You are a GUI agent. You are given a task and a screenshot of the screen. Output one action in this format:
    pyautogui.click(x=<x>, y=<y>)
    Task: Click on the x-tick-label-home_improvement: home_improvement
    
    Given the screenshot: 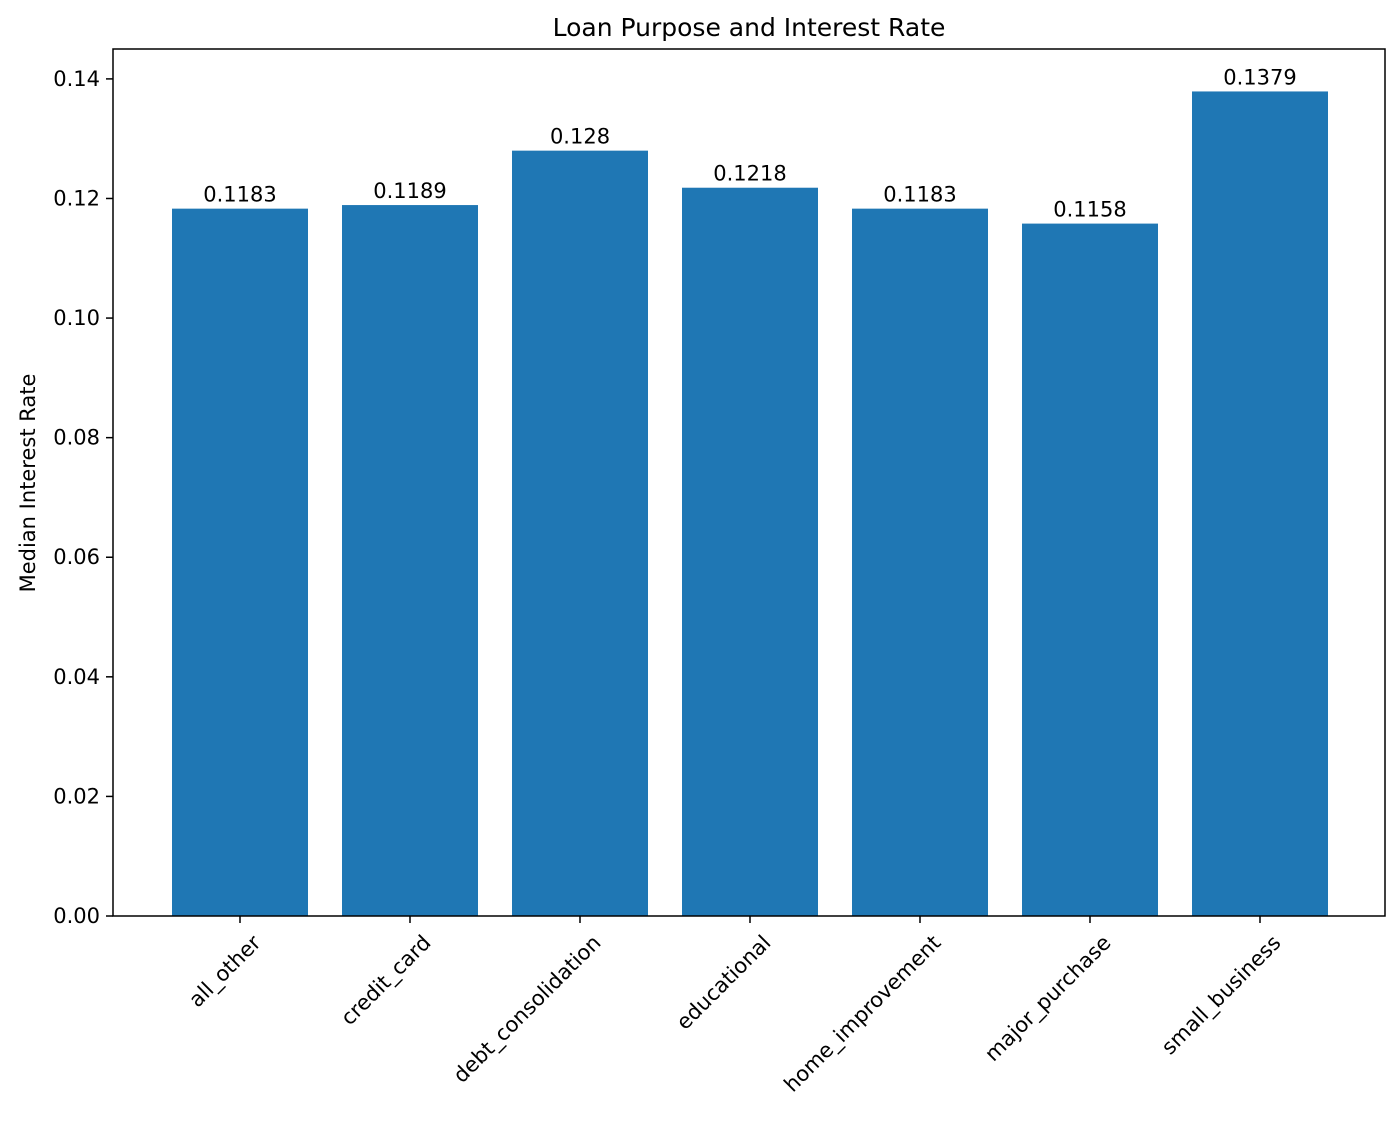 What is the action you would take?
    pyautogui.click(x=862, y=1014)
    